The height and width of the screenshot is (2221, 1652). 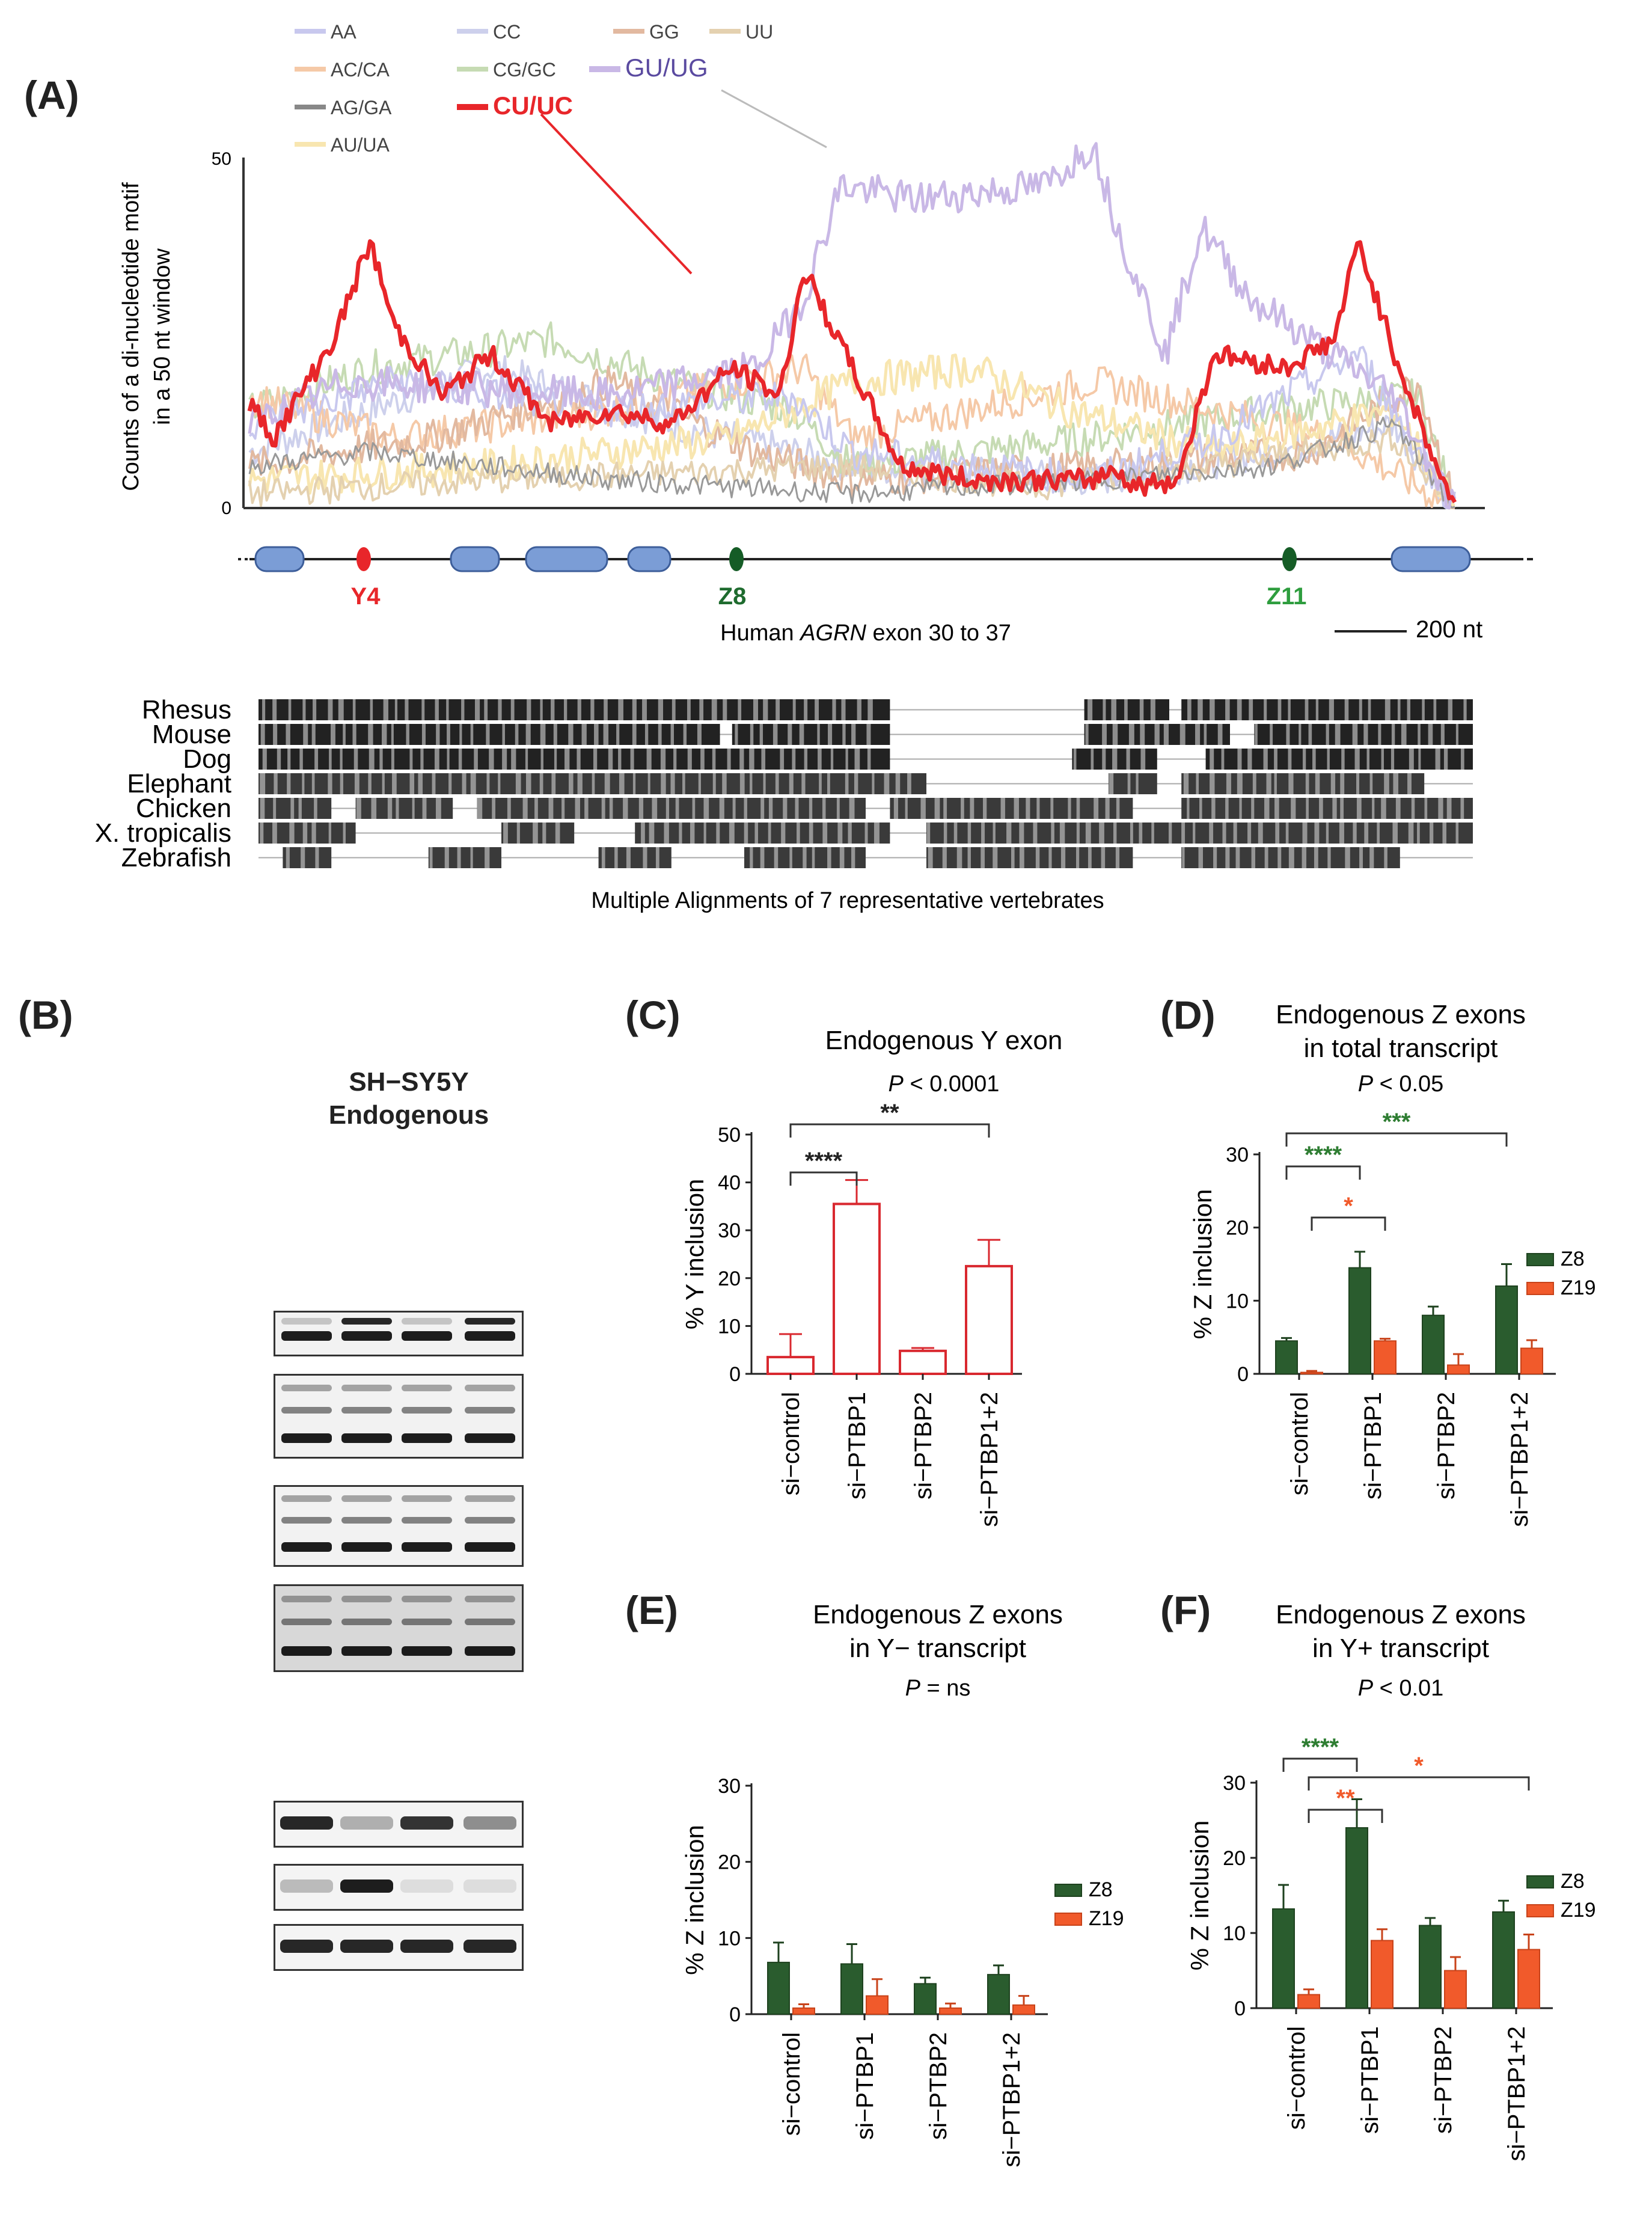 I want to click on bar-z19, so click(x=1309, y=2001).